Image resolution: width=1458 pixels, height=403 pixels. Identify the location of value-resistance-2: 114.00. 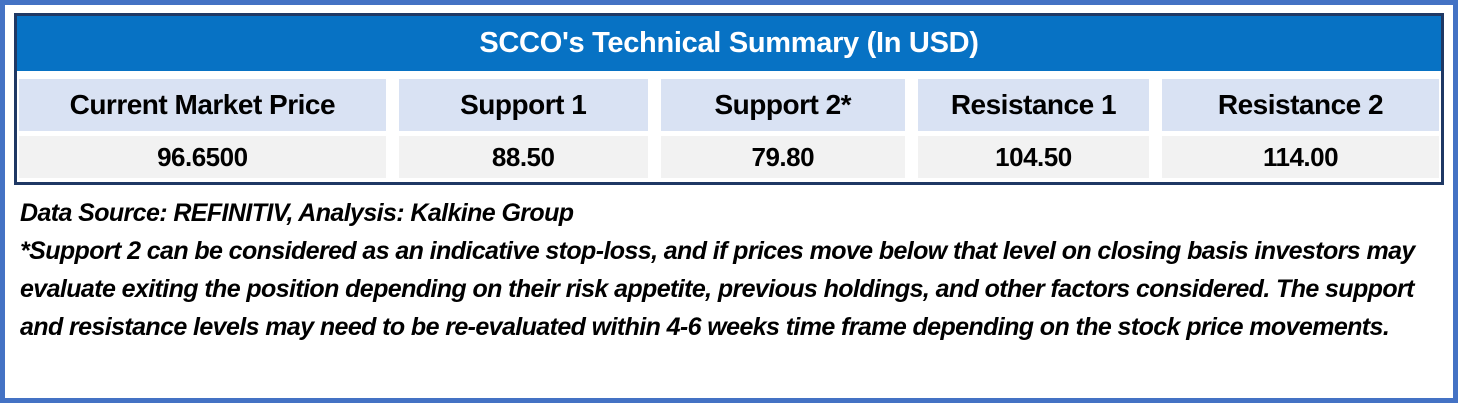
(1300, 157).